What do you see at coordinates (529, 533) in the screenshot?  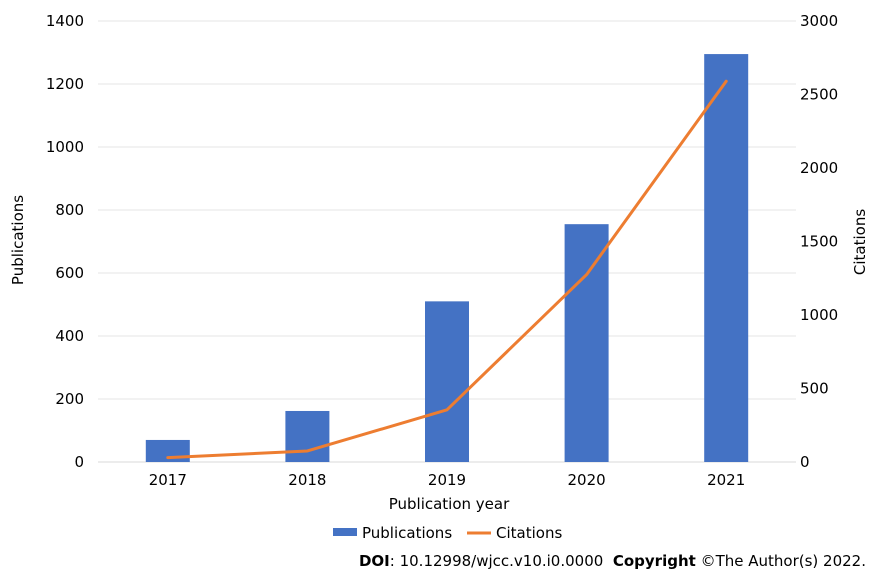 I see `legend-label-citations: Citations` at bounding box center [529, 533].